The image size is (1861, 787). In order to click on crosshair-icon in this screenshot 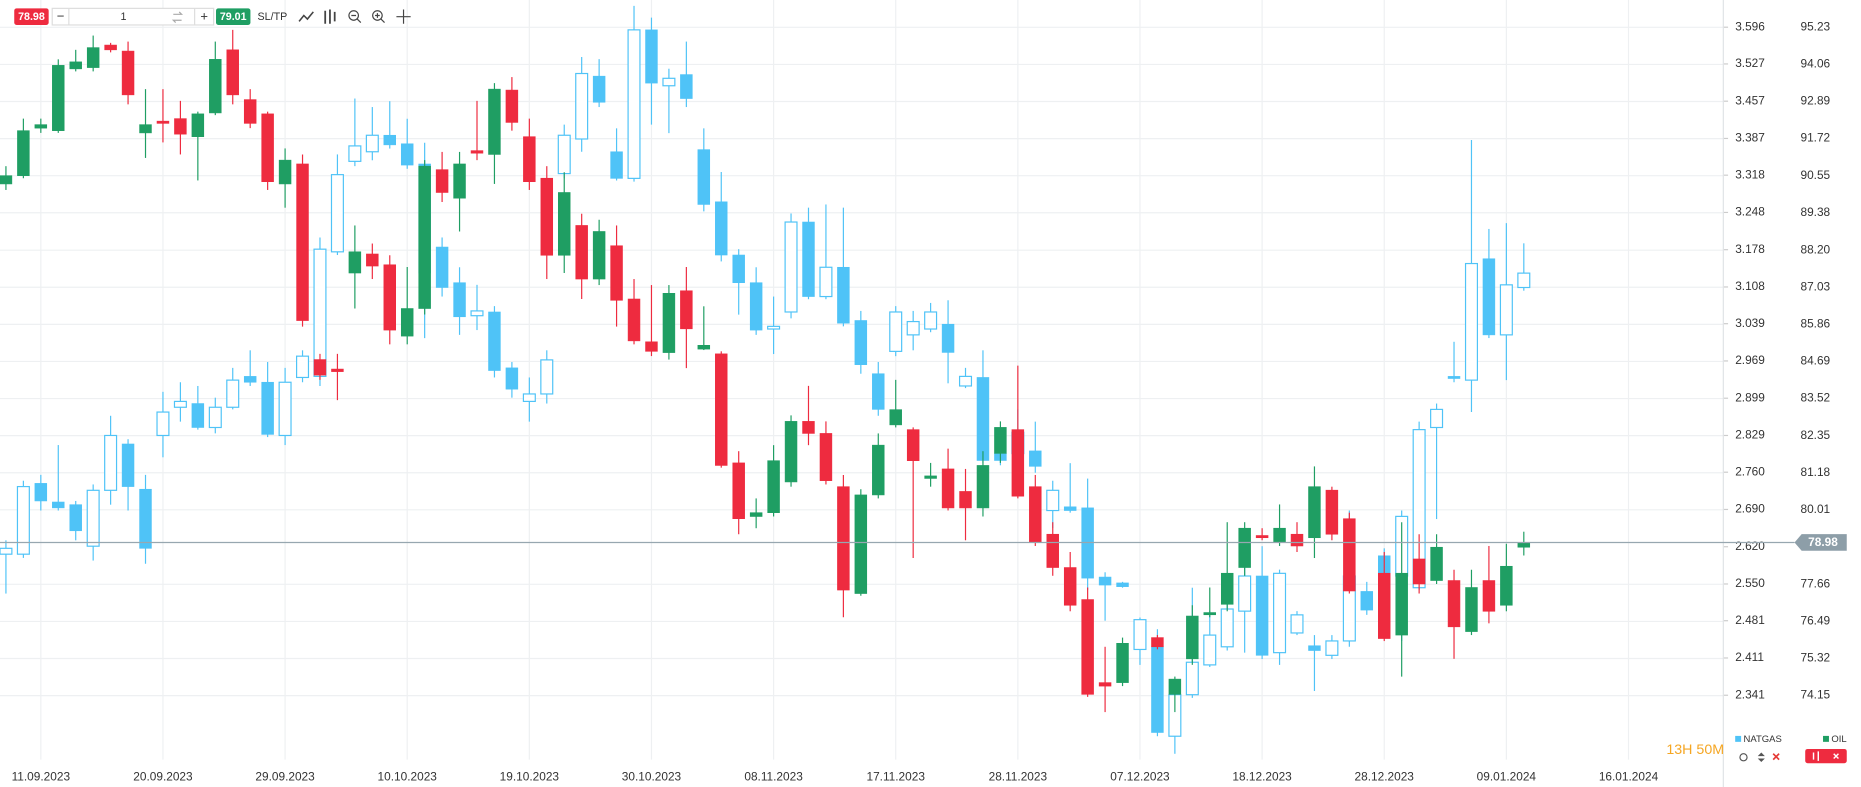, I will do `click(403, 16)`.